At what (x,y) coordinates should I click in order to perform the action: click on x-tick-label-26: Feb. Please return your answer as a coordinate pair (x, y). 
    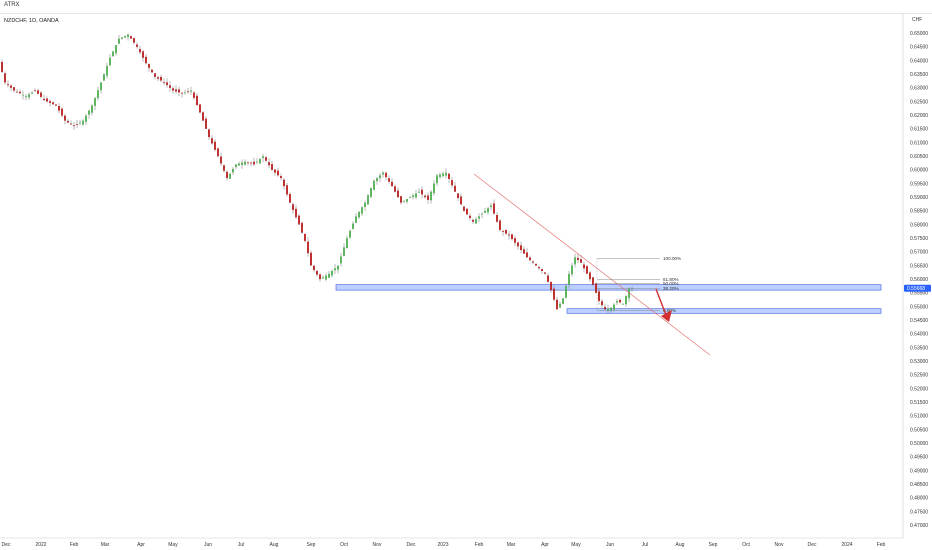
    Looking at the image, I should click on (881, 545).